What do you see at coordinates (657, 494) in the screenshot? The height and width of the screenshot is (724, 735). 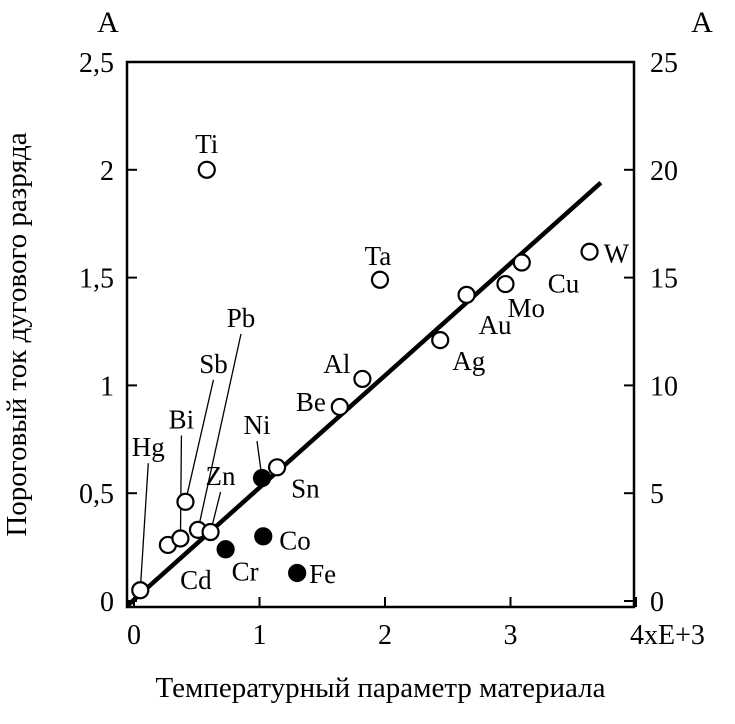 I see `y-tick-label-right-1: 5` at bounding box center [657, 494].